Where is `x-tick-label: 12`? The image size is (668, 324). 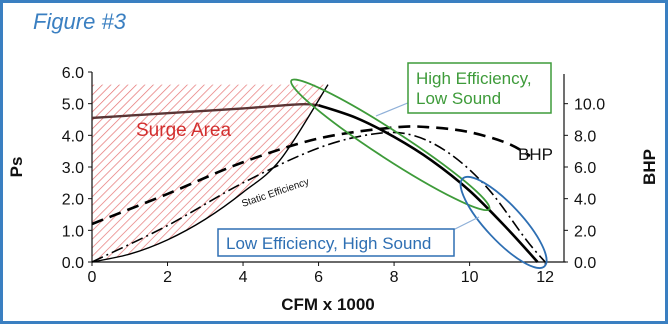
x-tick-label: 12 is located at coordinates (545, 277).